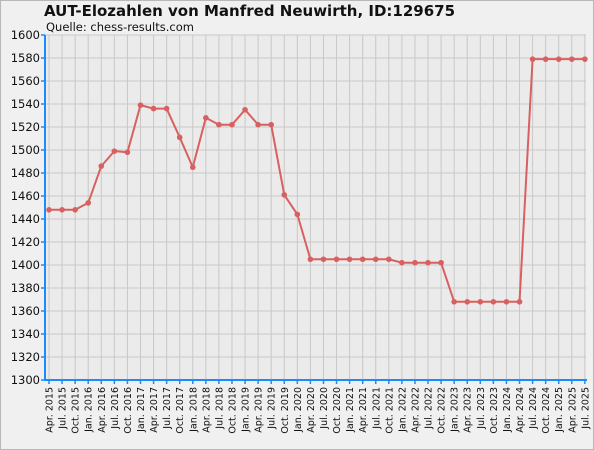  What do you see at coordinates (442, 410) in the screenshot?
I see `x-tick-label: Oct. 2022` at bounding box center [442, 410].